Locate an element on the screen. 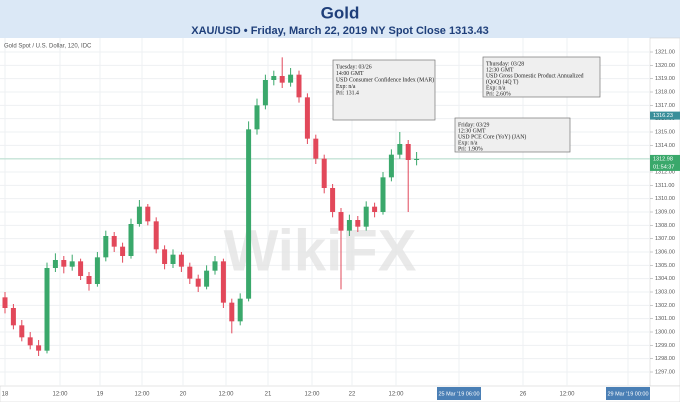 This screenshot has width=680, height=402. countdown-label: 01:54:37 is located at coordinates (663, 167).